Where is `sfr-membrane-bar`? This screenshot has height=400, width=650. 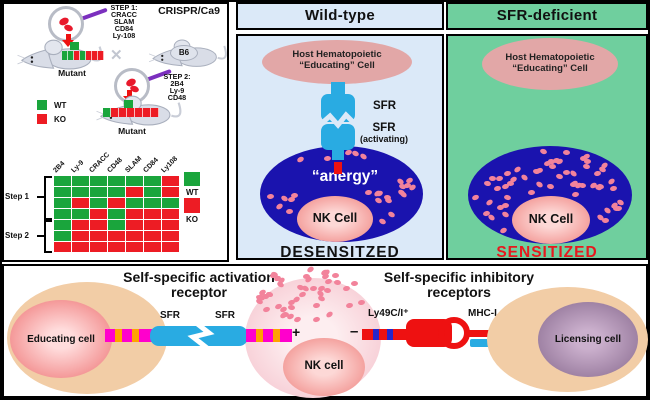
sfr-membrane-bar is located at coordinates (128, 335).